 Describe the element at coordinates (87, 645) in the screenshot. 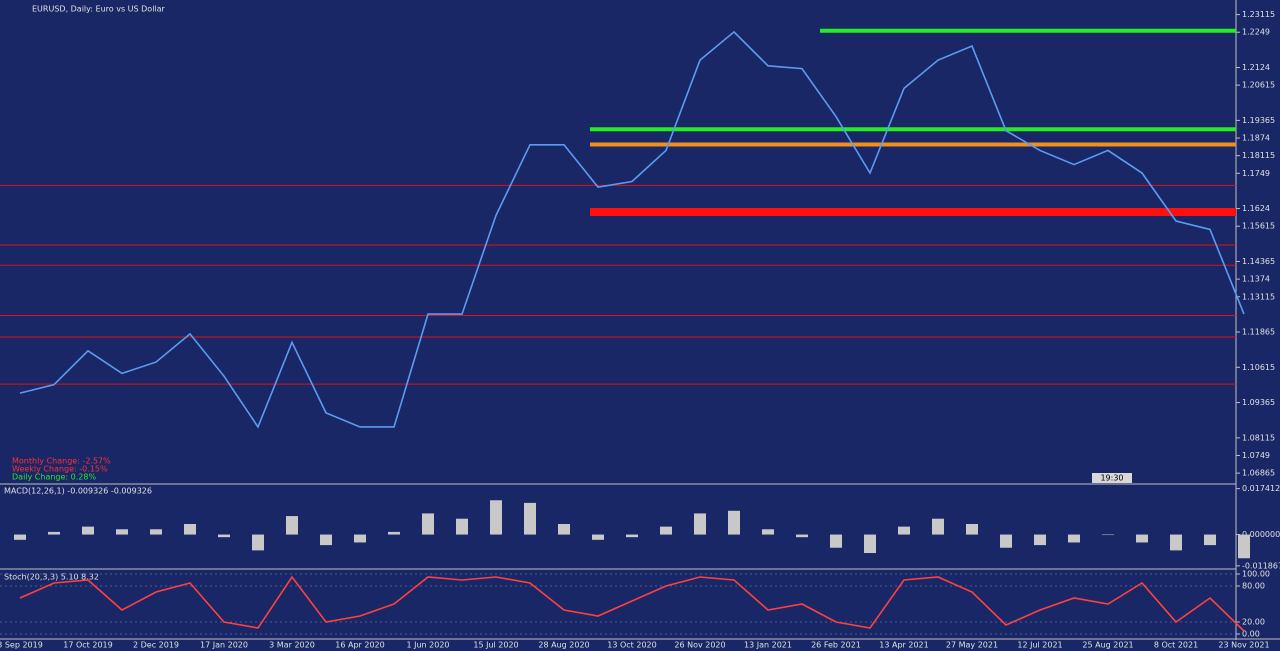

I see `x-tick-label: 17 Oct 2019` at that location.